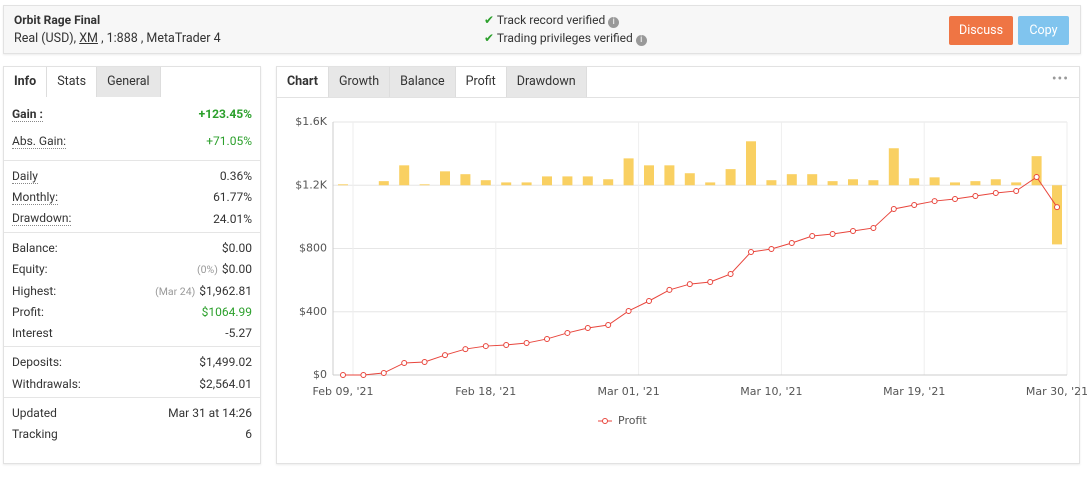  What do you see at coordinates (42, 219) in the screenshot?
I see `stat-label: Drawdown:` at bounding box center [42, 219].